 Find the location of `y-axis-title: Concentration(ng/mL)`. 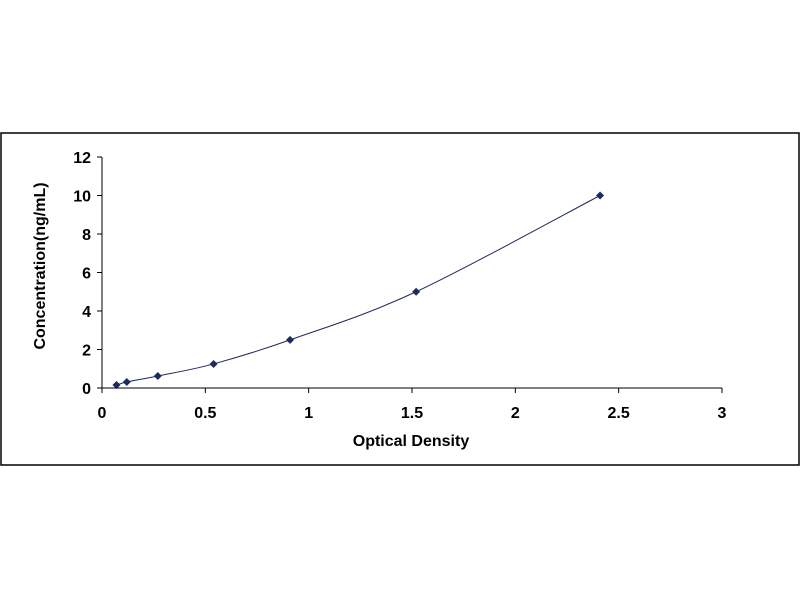

y-axis-title: Concentration(ng/mL) is located at coordinates (40, 265).